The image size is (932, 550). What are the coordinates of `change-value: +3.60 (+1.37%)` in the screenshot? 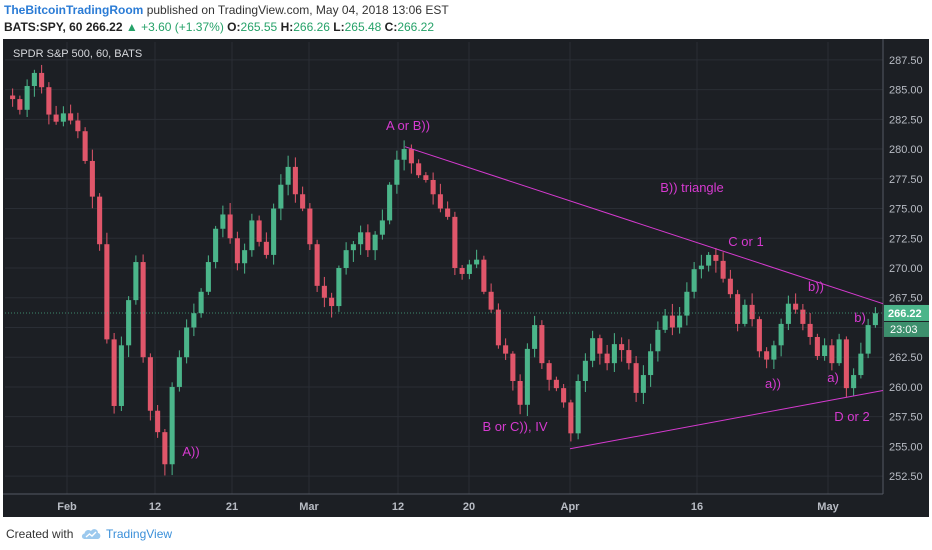 It's located at (182, 27).